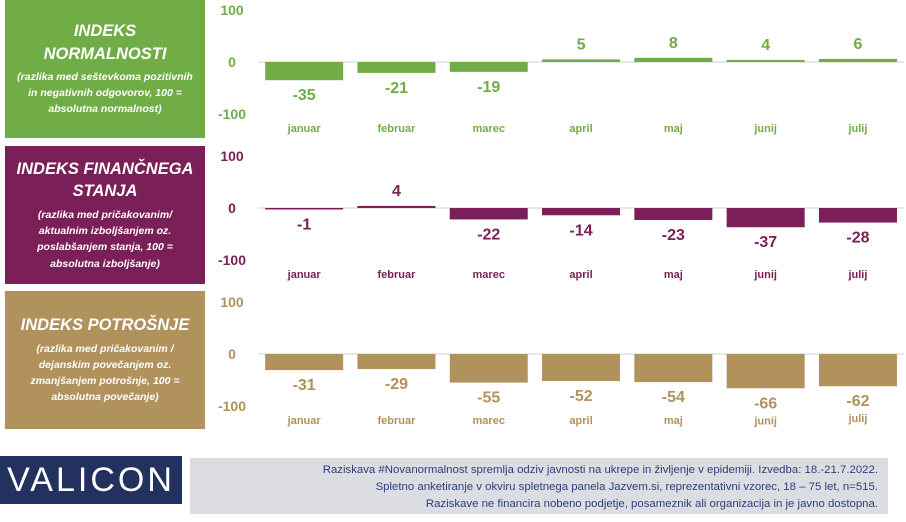  Describe the element at coordinates (765, 242) in the screenshot. I see `data-label: -37` at that location.